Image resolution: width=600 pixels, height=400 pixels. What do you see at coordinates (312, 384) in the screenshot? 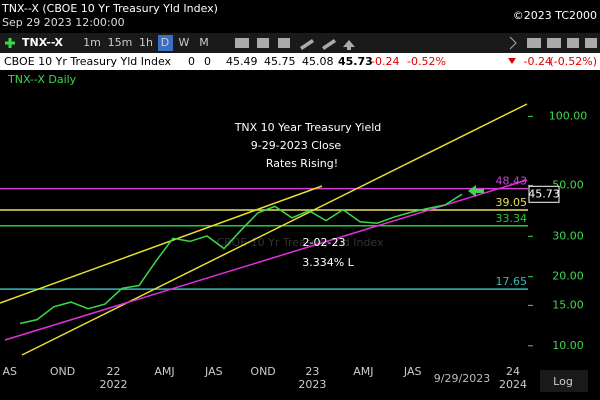
I see `year-label: 2023` at bounding box center [312, 384].